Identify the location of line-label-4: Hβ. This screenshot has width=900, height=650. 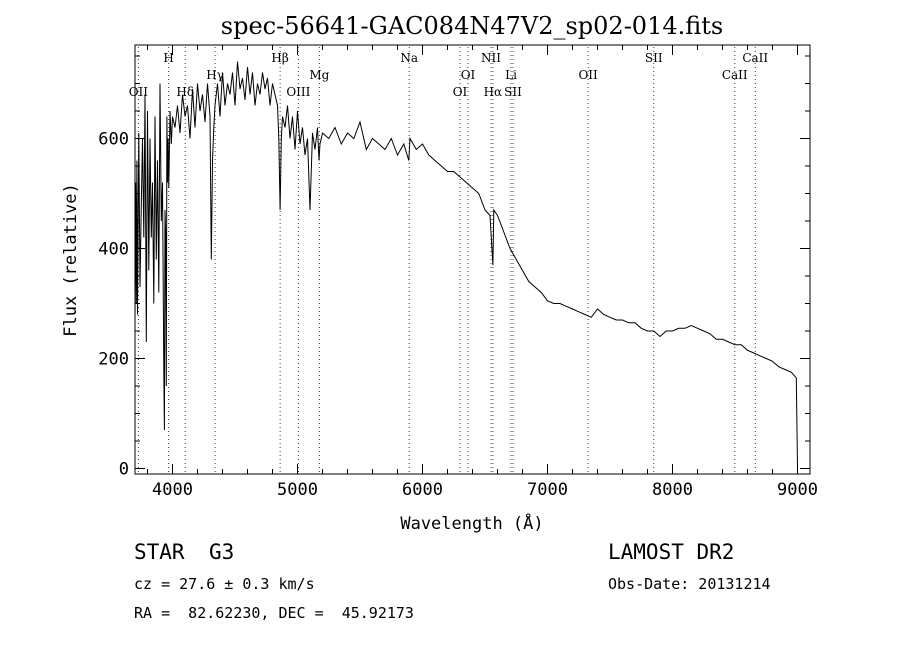
(279, 58).